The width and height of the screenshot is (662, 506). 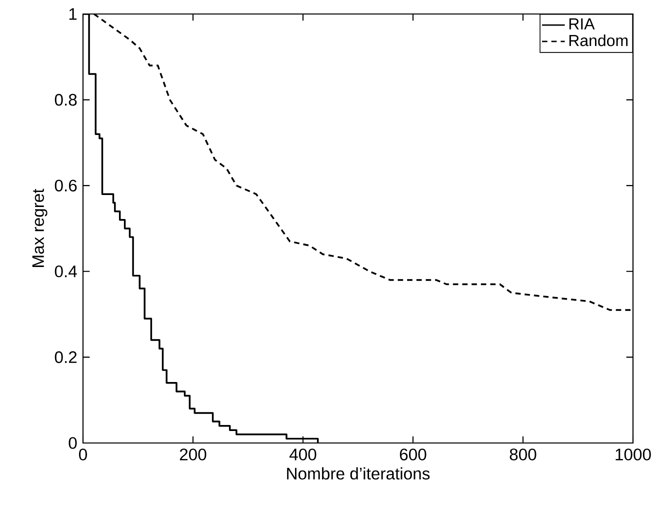 I want to click on y-tick-label: 0, so click(x=72, y=443).